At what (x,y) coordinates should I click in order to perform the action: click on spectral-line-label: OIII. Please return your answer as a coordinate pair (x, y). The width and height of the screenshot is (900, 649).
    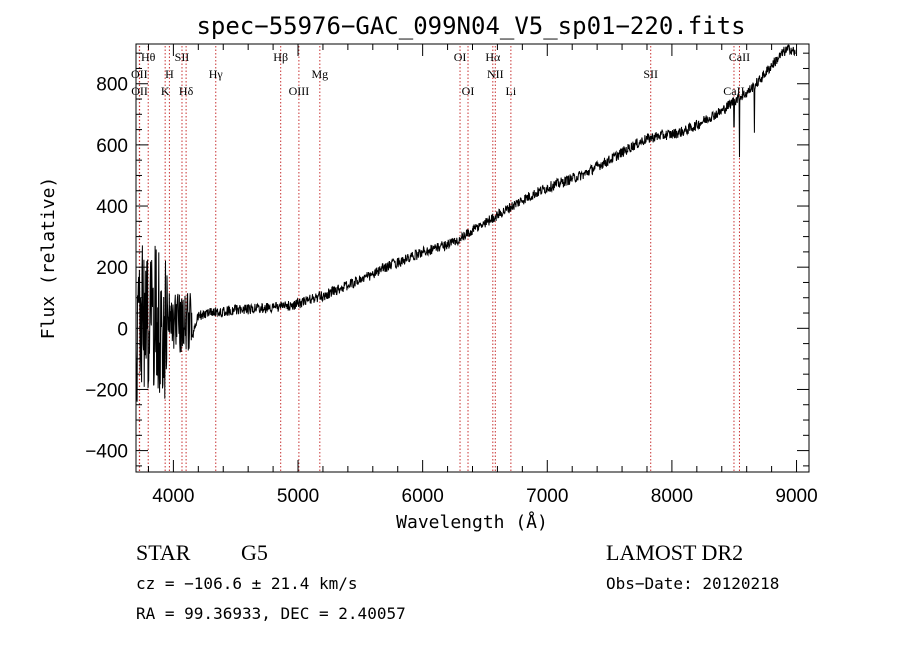
    Looking at the image, I should click on (299, 91).